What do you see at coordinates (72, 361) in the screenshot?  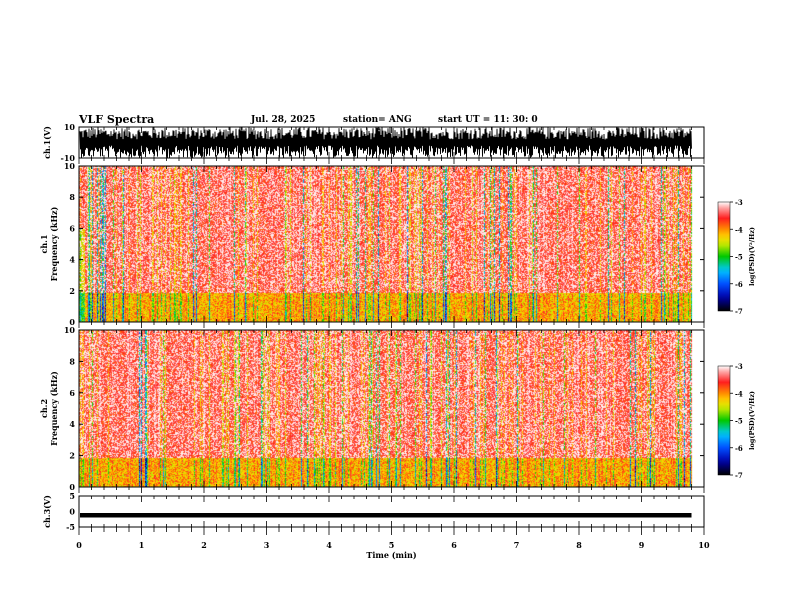 I see `ch2-ytick-label: 8` at bounding box center [72, 361].